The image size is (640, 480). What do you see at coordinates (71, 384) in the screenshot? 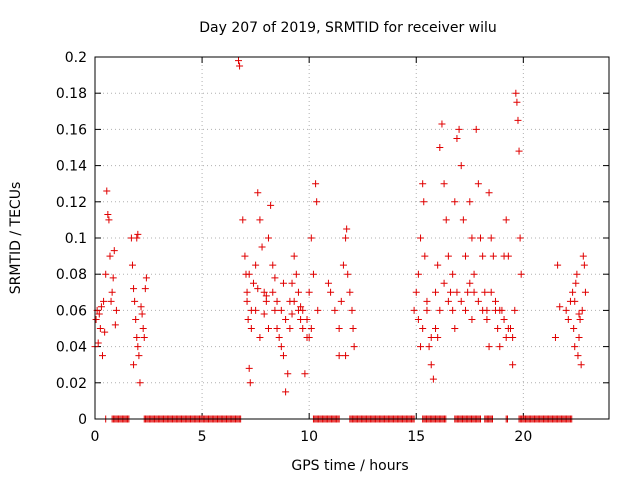
I see `y-tick-label: 0.02` at bounding box center [71, 384].